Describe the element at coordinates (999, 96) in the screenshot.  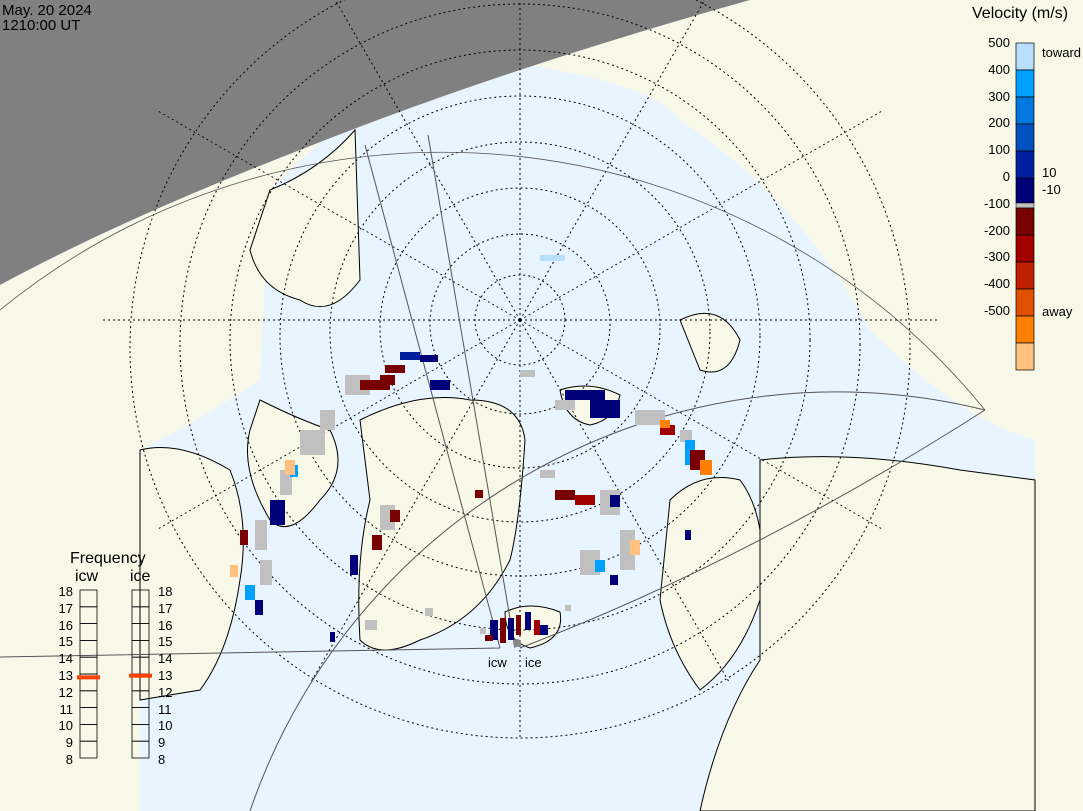
I see `colorbar-tick-label: 300` at that location.